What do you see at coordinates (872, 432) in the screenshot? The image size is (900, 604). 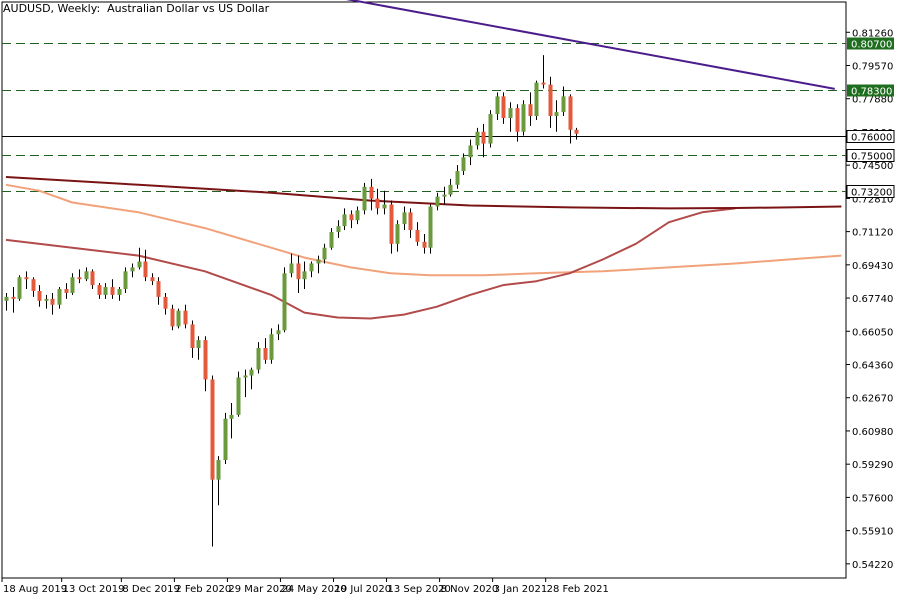 I see `y-tick-label: 0.60980` at bounding box center [872, 432].